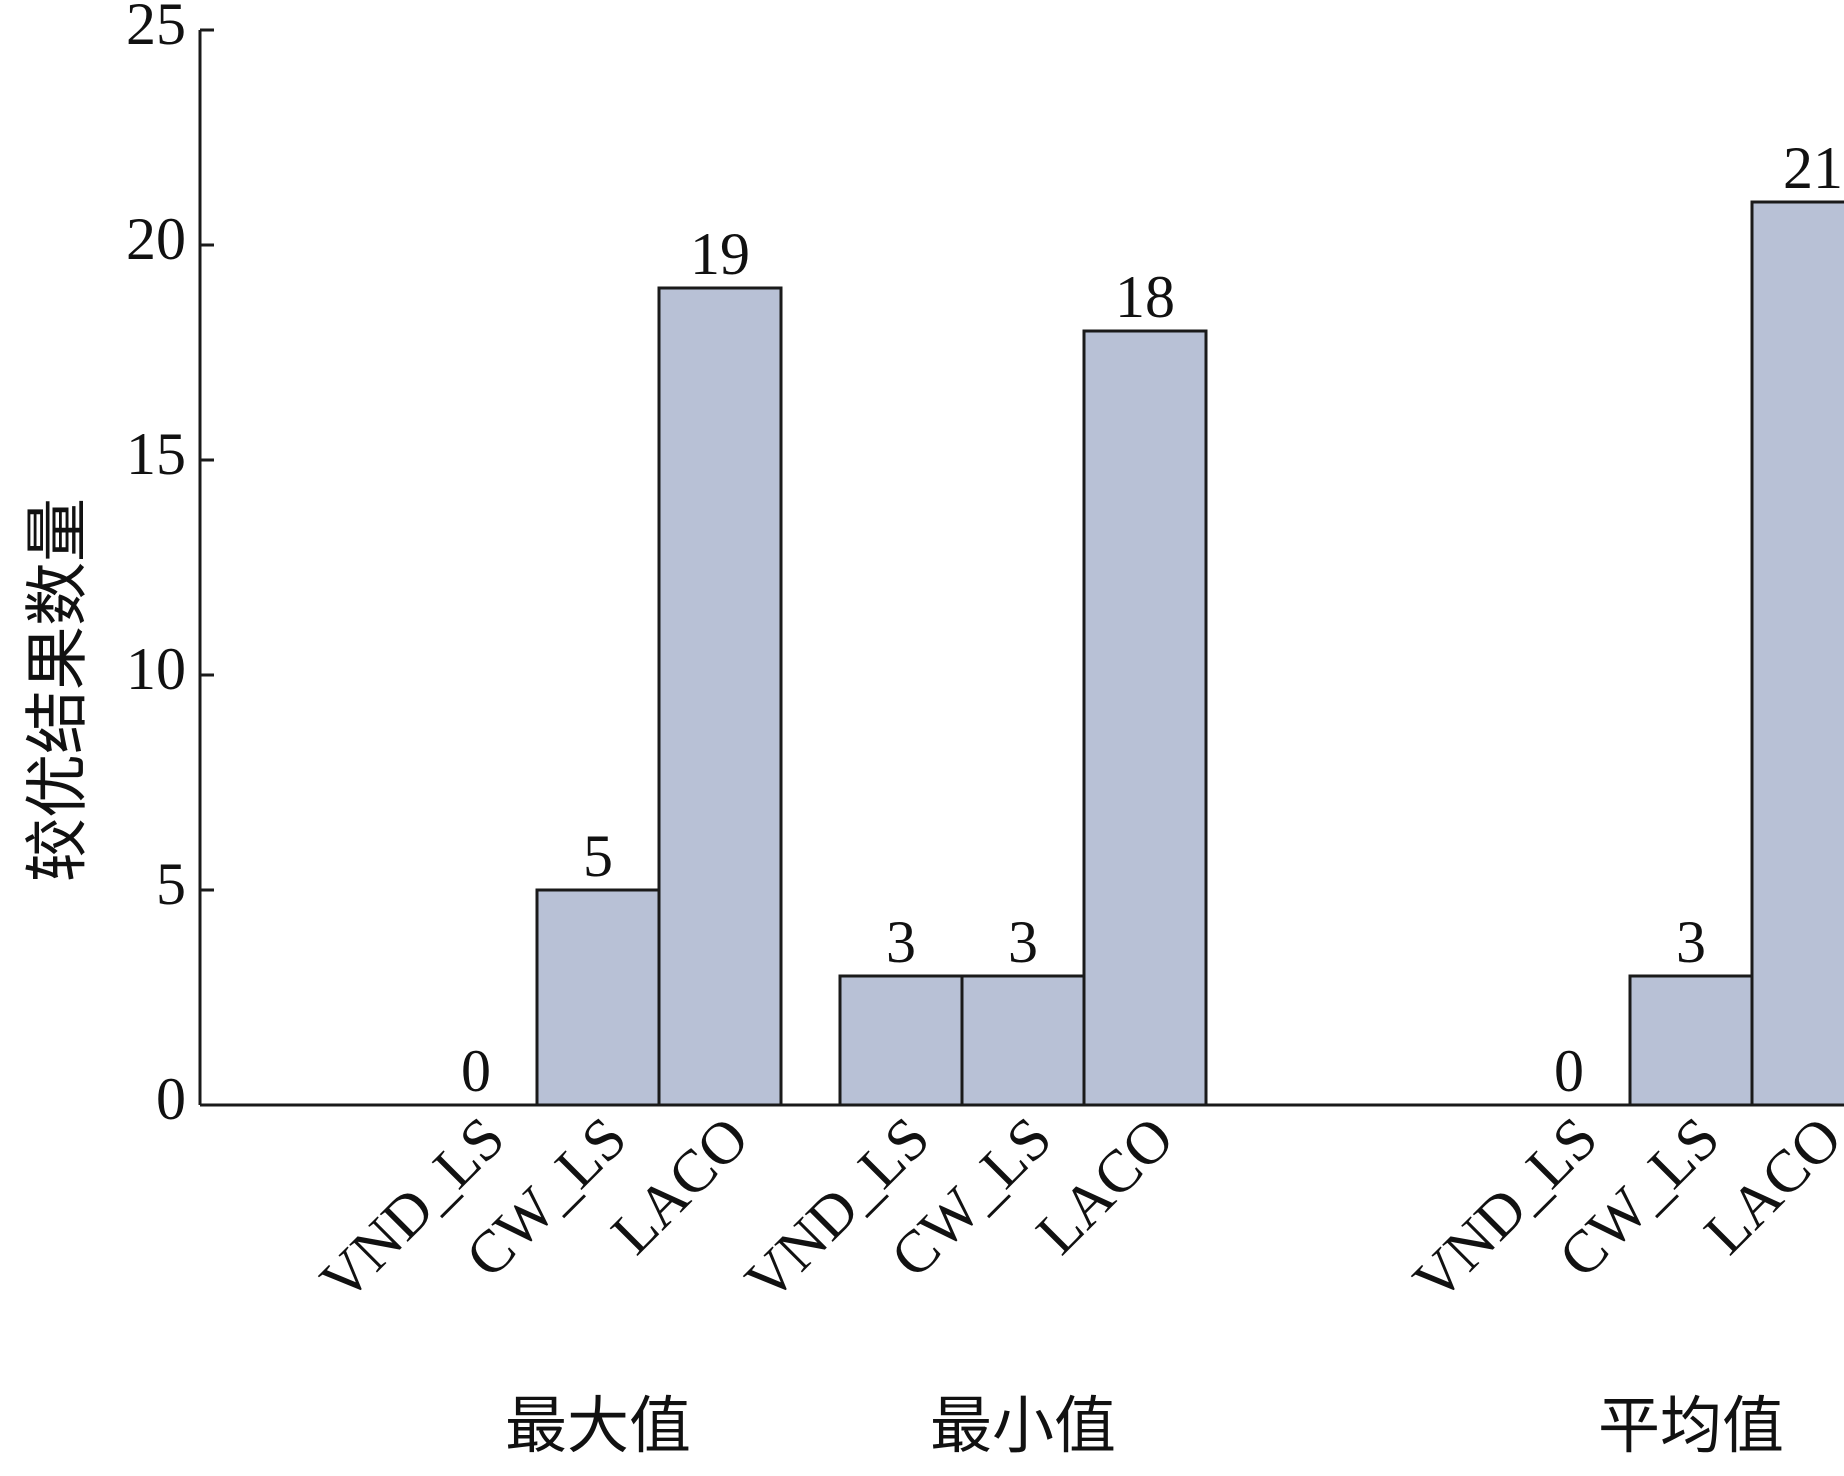 The height and width of the screenshot is (1476, 1844). Describe the element at coordinates (156, 669) in the screenshot. I see `y-tick-label: 10` at that location.